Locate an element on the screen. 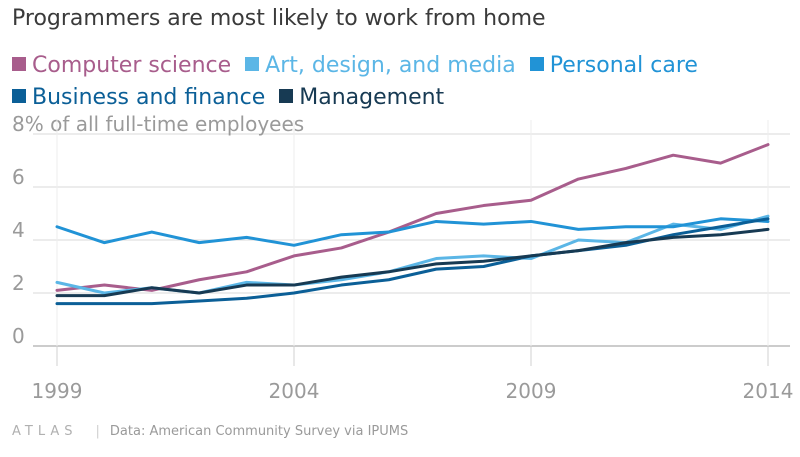 This screenshot has height=457, width=800. legend-label: Management is located at coordinates (372, 97).